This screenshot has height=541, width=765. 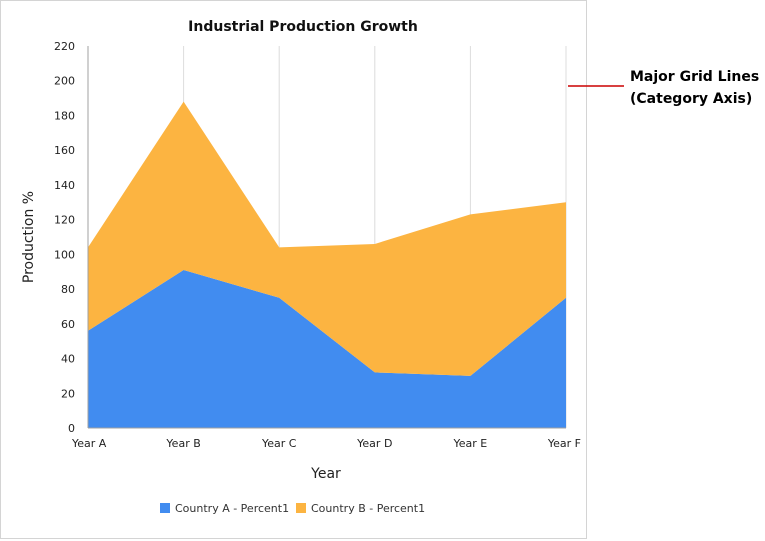 What do you see at coordinates (694, 77) in the screenshot?
I see `annotation-line1: Major Grid Lines` at bounding box center [694, 77].